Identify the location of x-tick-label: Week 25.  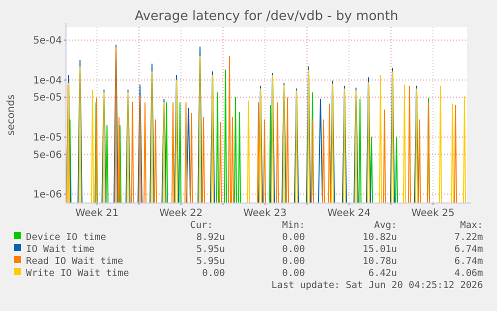
(433, 213).